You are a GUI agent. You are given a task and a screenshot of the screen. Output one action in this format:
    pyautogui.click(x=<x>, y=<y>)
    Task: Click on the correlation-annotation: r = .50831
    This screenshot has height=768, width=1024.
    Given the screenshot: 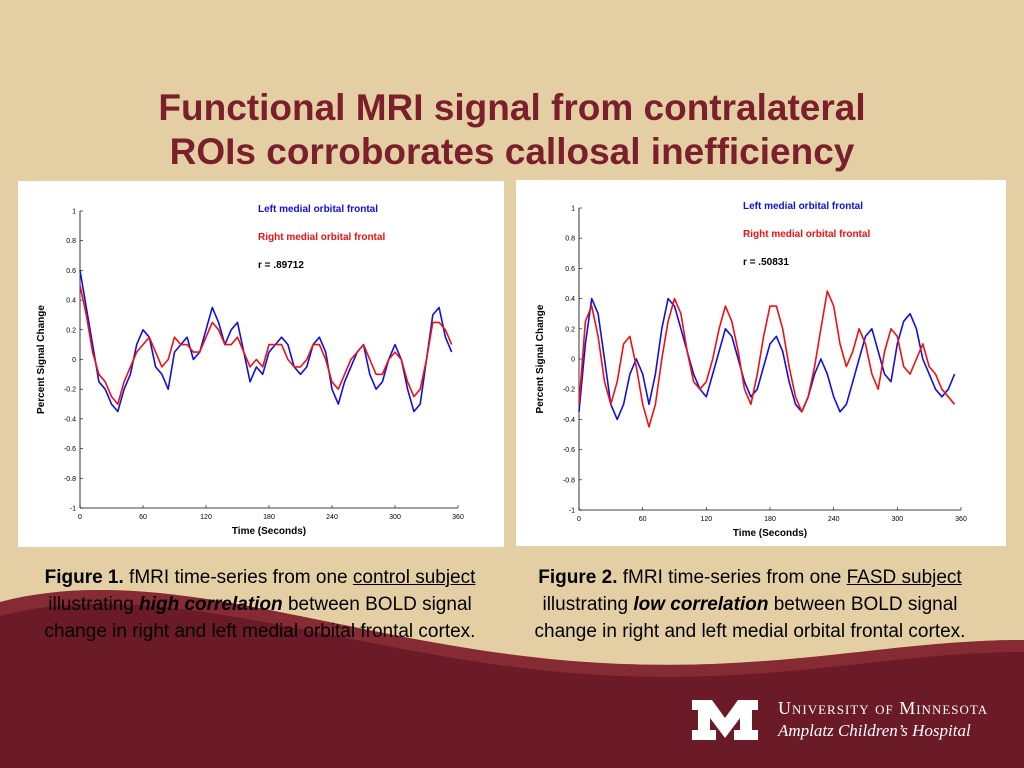 What is the action you would take?
    pyautogui.click(x=766, y=262)
    